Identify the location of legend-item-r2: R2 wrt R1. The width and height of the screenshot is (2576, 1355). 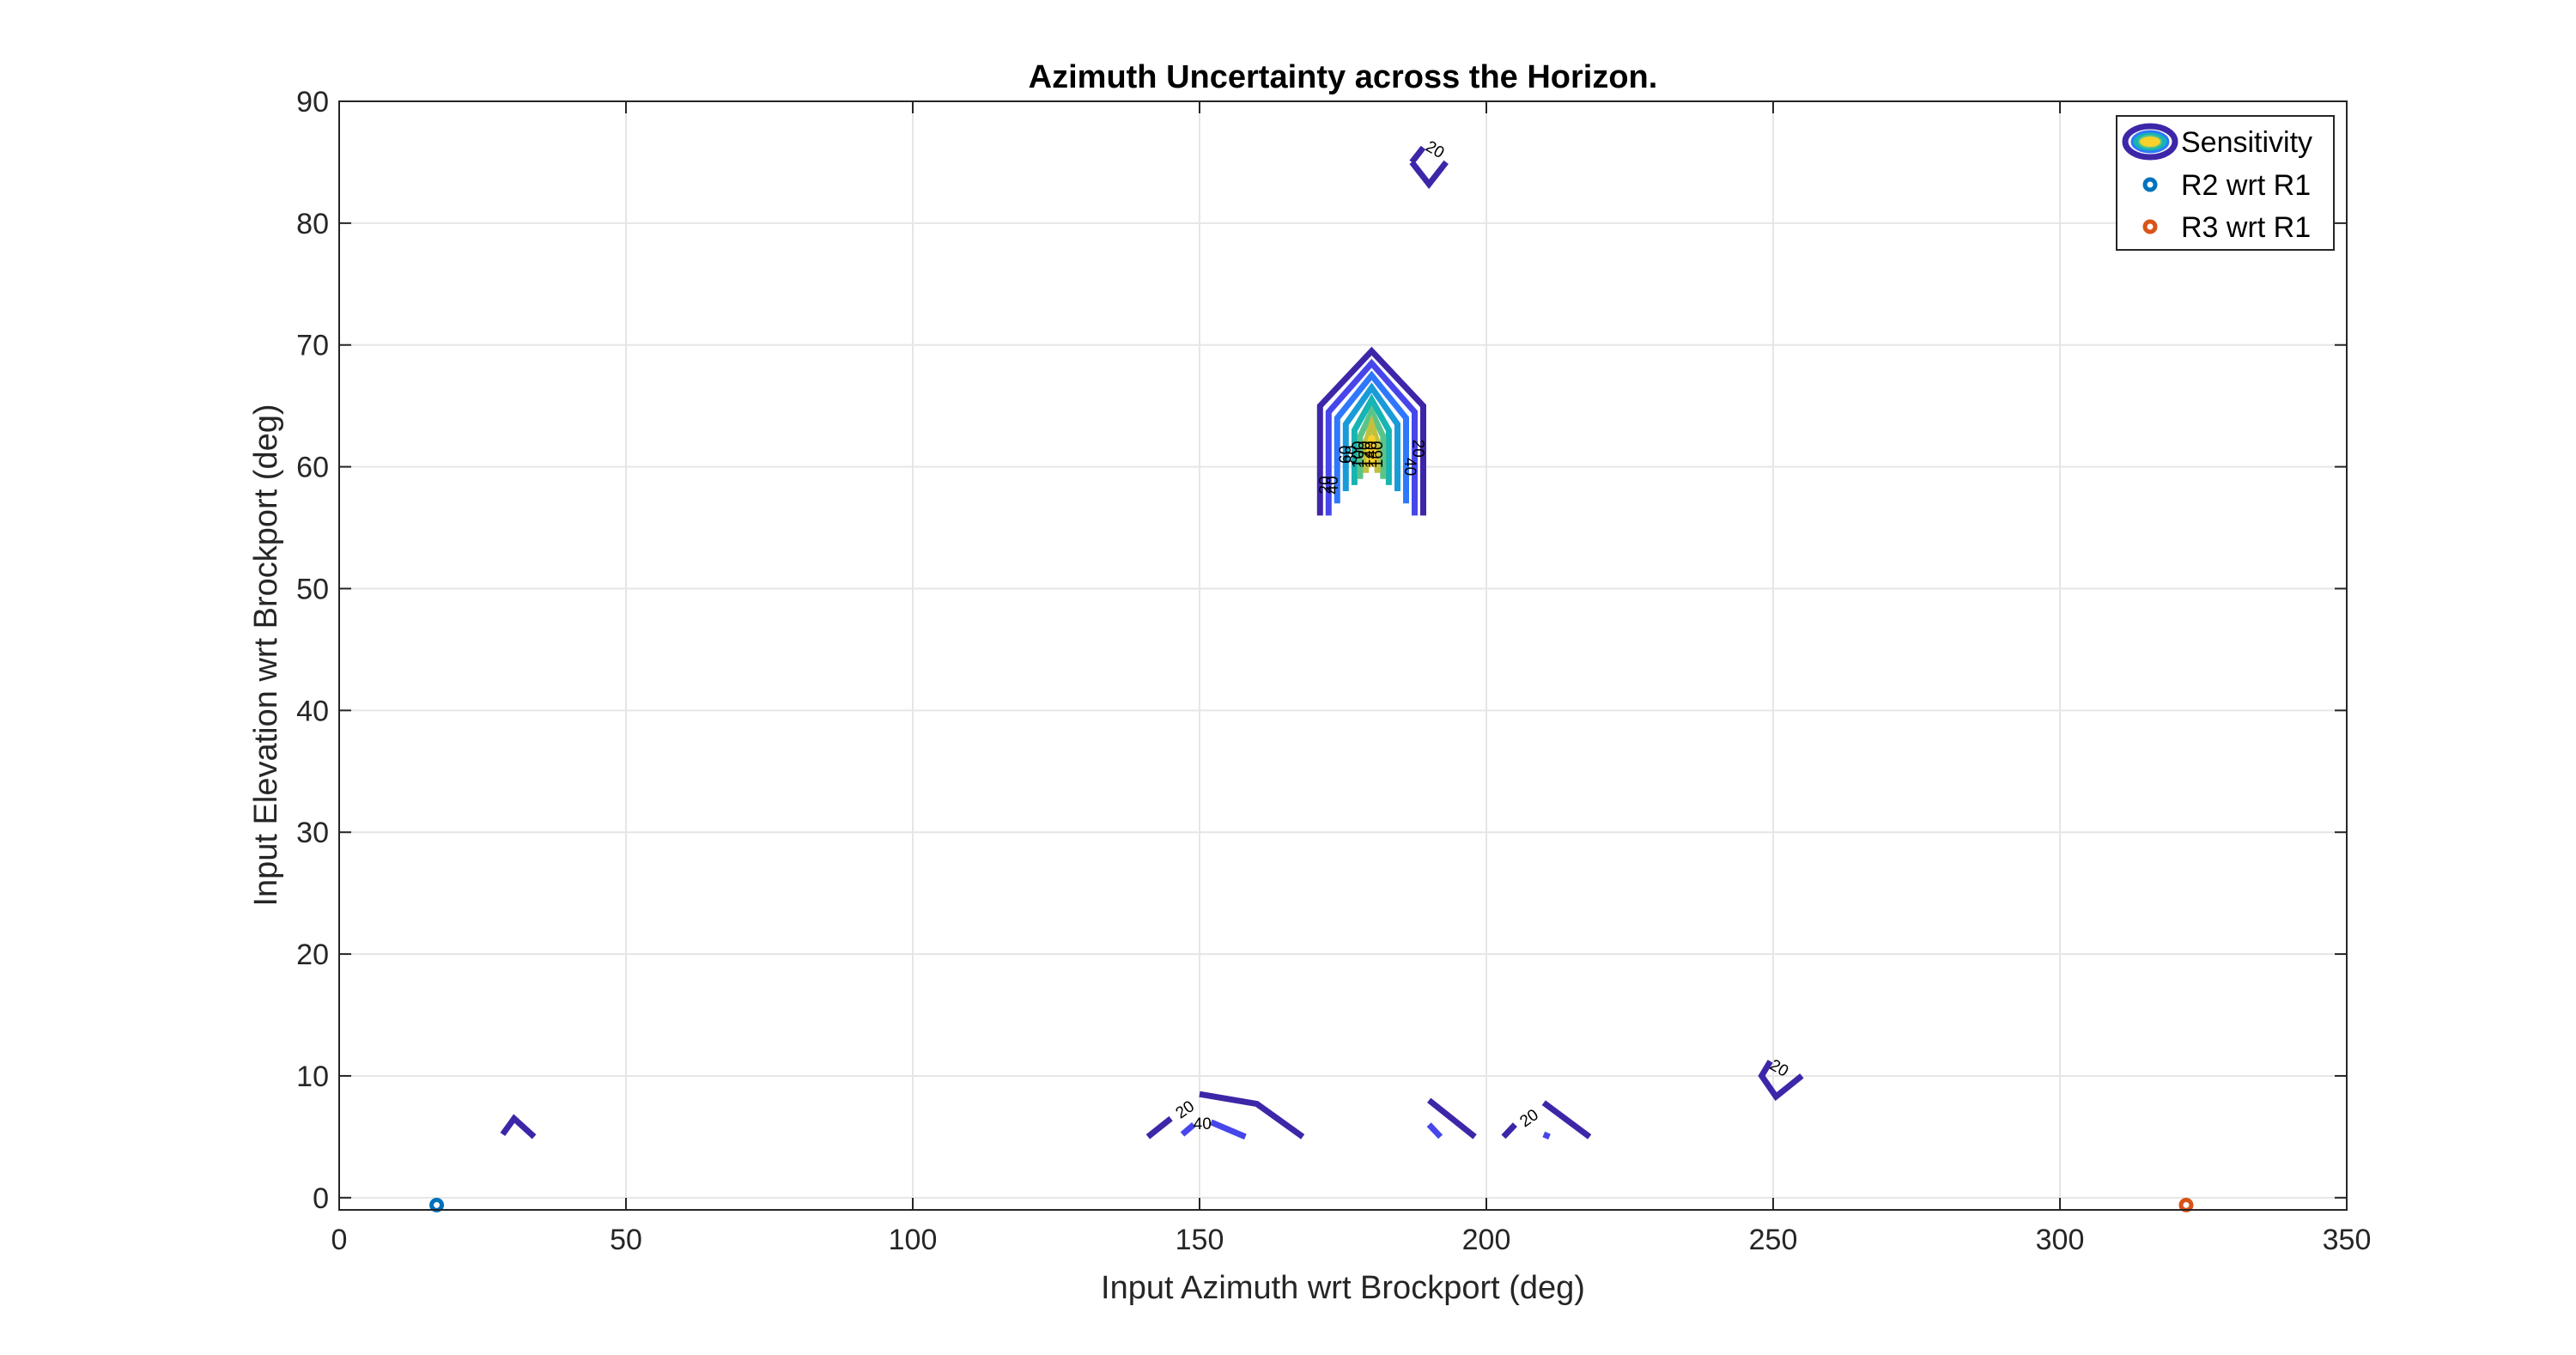
(2226, 185).